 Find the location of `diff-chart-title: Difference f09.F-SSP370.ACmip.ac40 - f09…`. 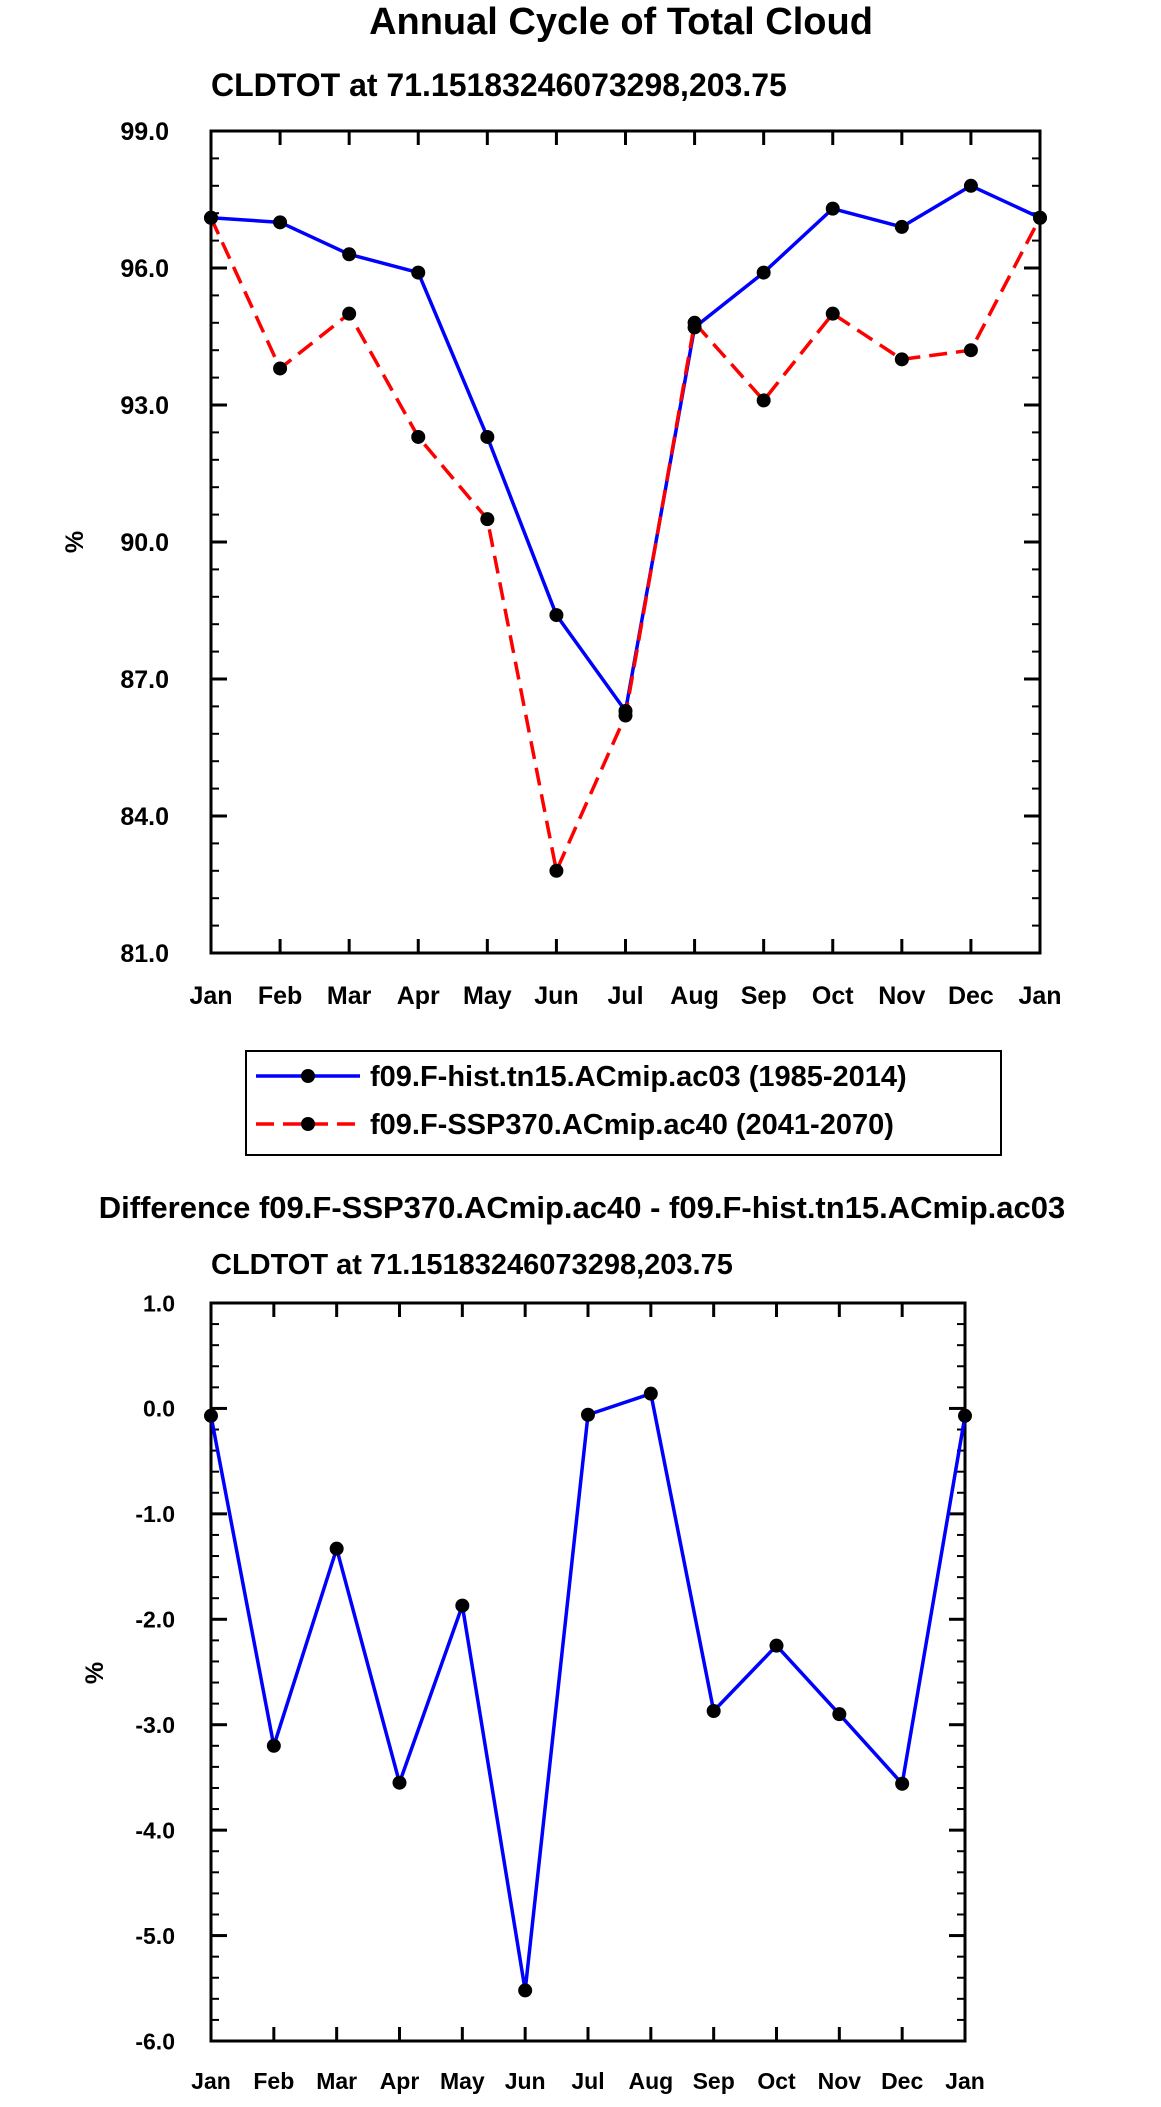

diff-chart-title: Difference f09.F-SSP370.ACmip.ac40 - f09… is located at coordinates (582, 1207).